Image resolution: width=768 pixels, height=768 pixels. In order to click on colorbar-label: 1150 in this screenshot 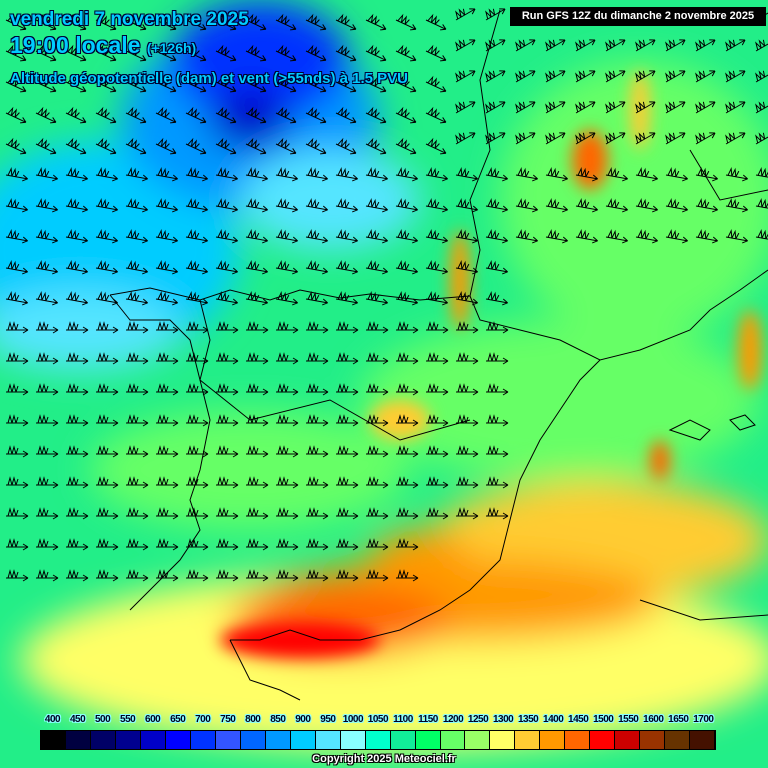, I will do `click(428, 719)`.